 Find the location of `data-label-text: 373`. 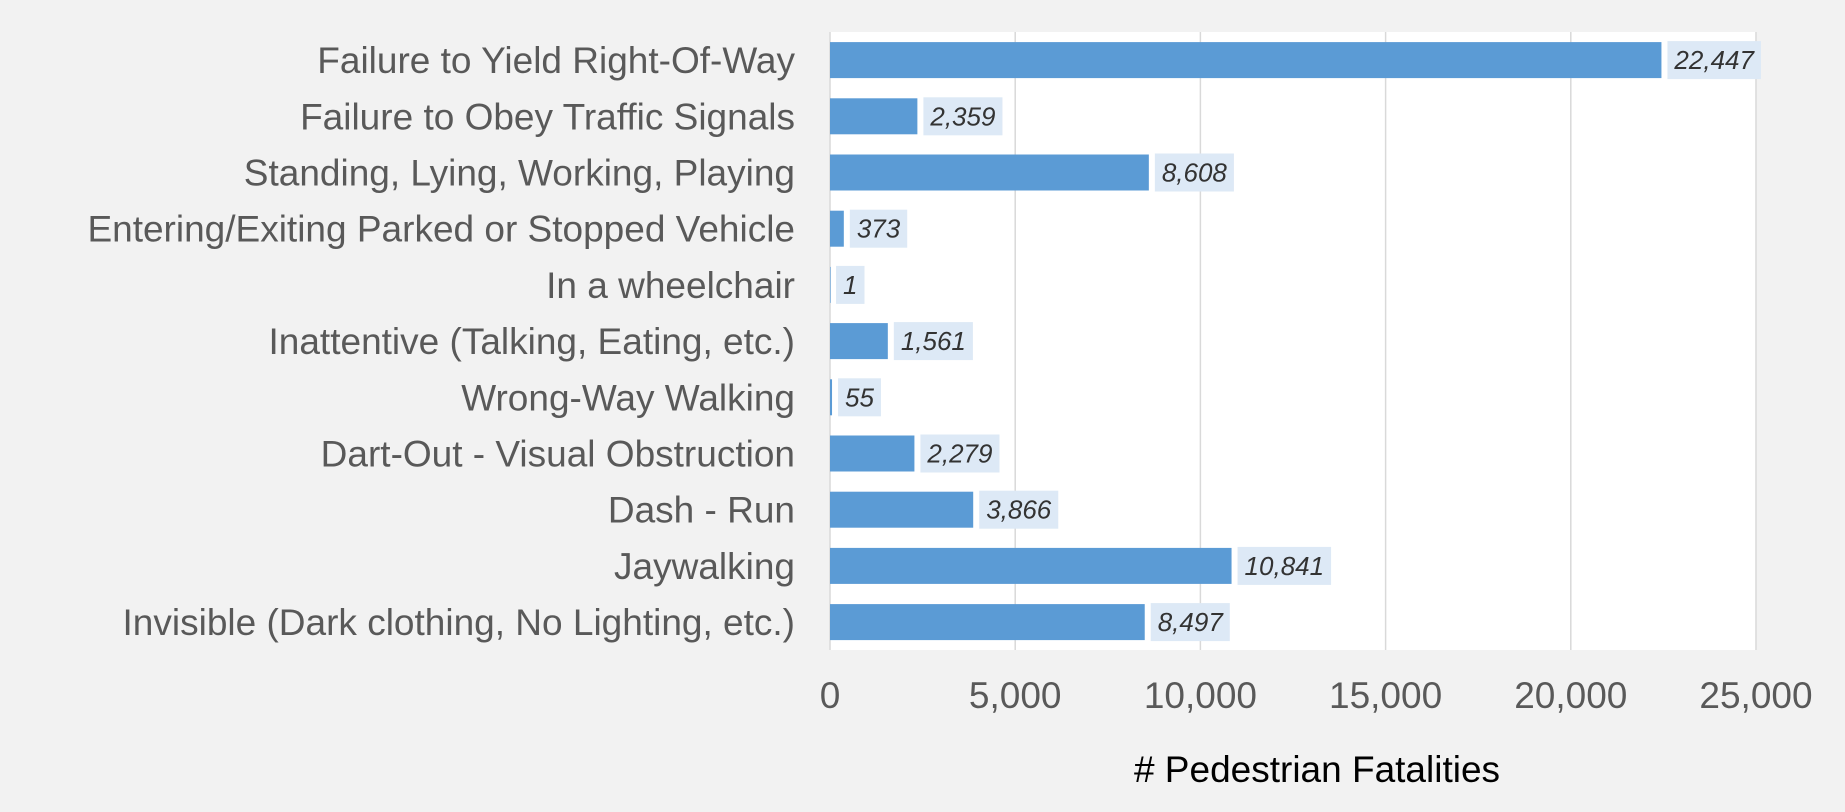

data-label-text: 373 is located at coordinates (879, 229).